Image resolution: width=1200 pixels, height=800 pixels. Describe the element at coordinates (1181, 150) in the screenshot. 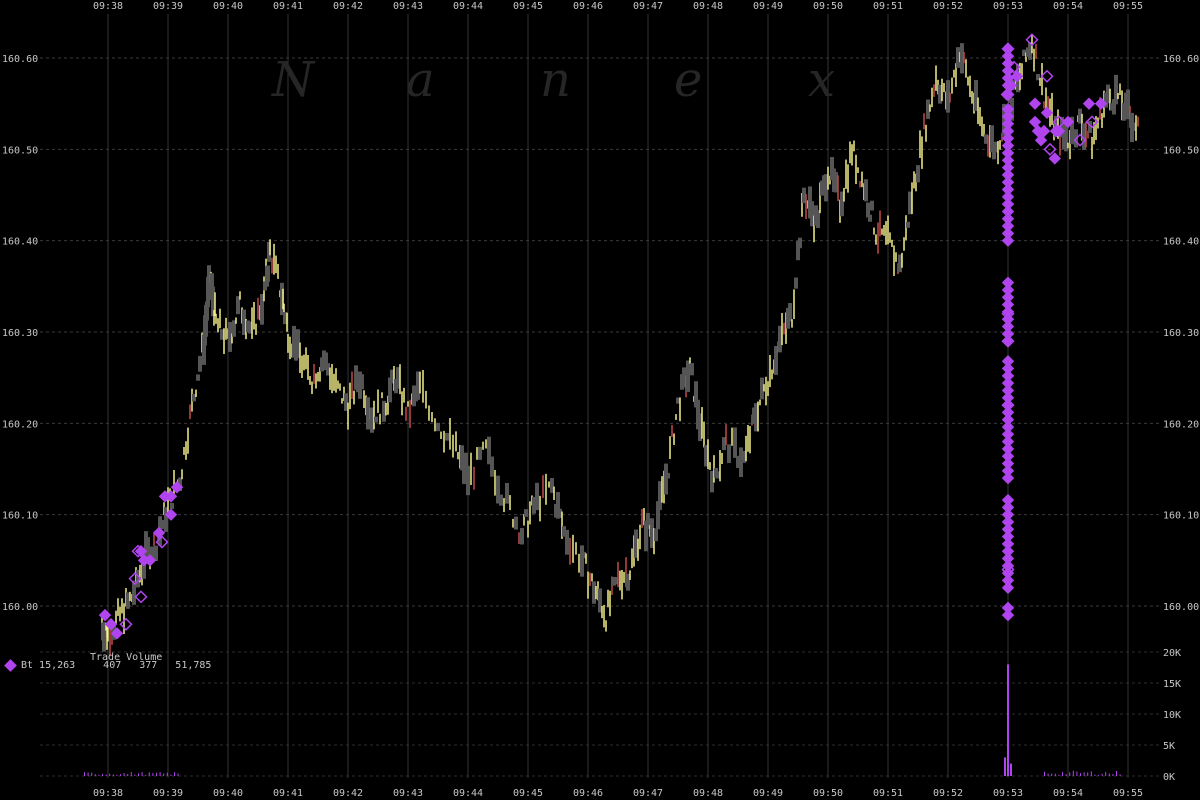

I see `y-tick-label-right: 160.50` at that location.